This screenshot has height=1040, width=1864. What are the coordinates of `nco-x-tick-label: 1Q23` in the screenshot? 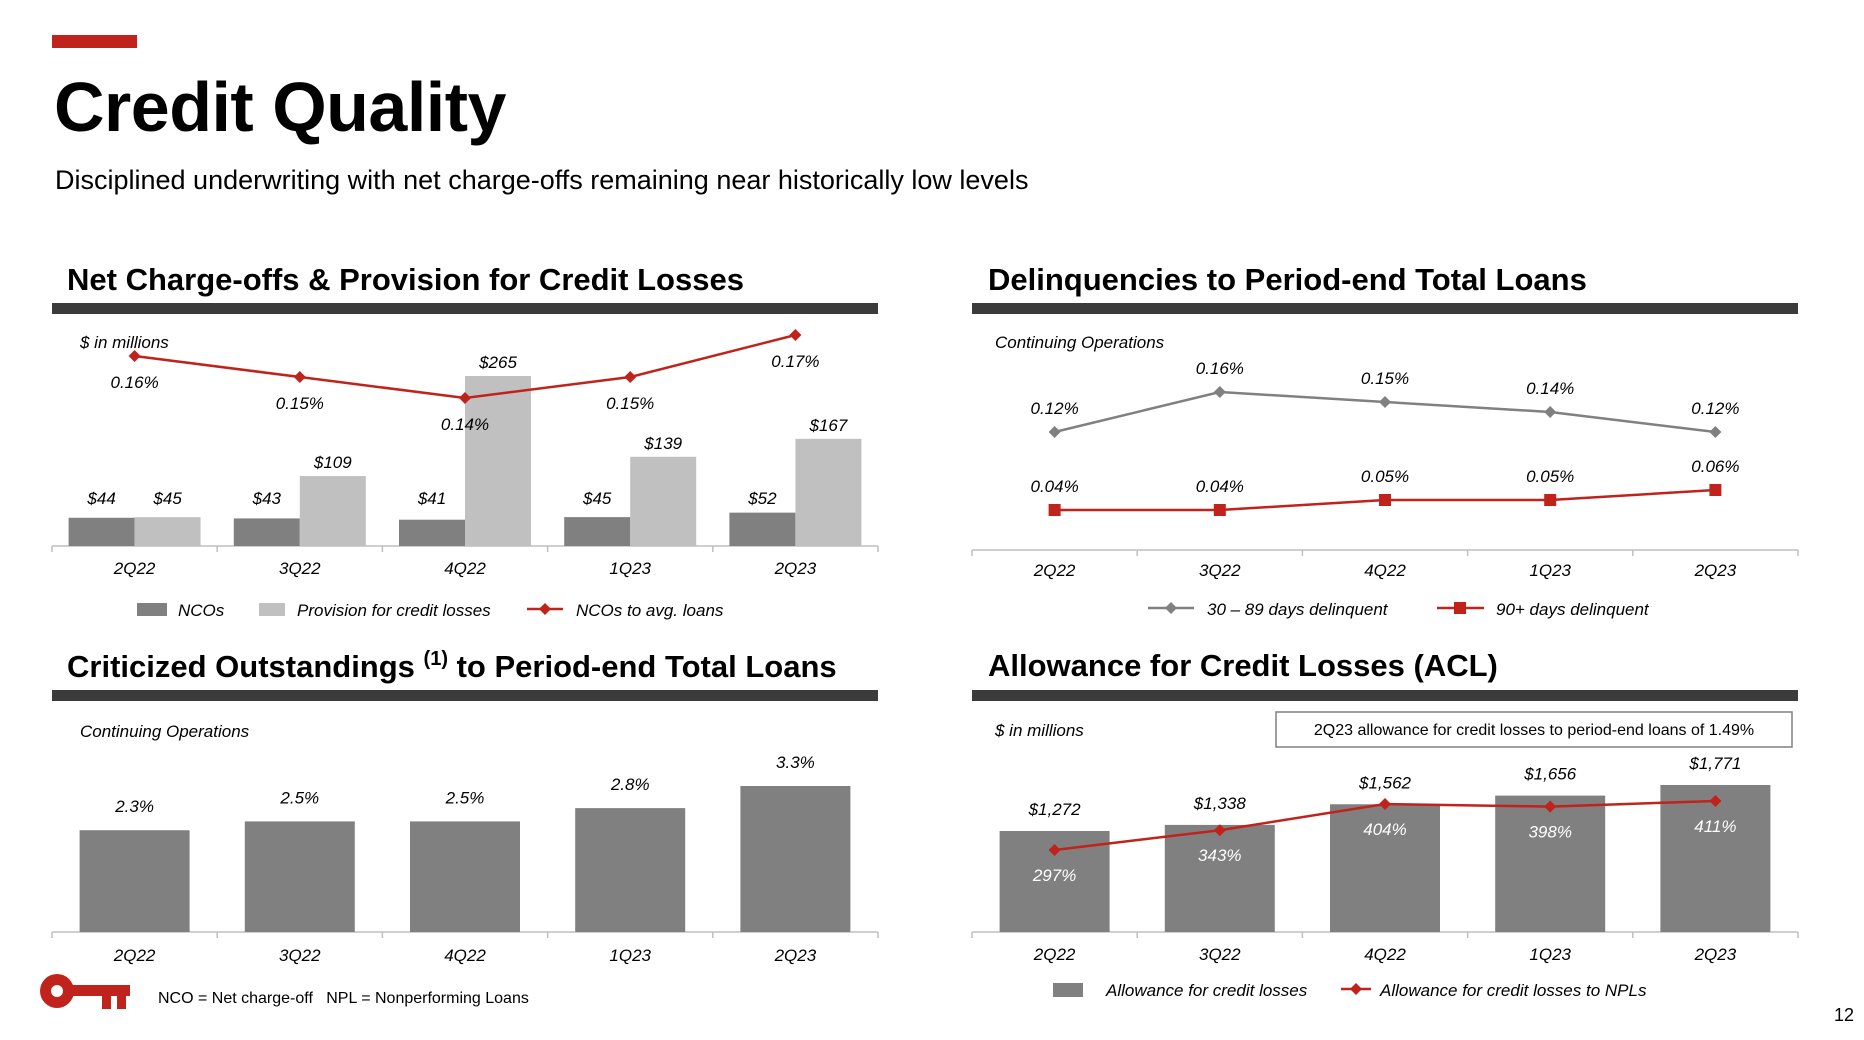 It's located at (630, 568).